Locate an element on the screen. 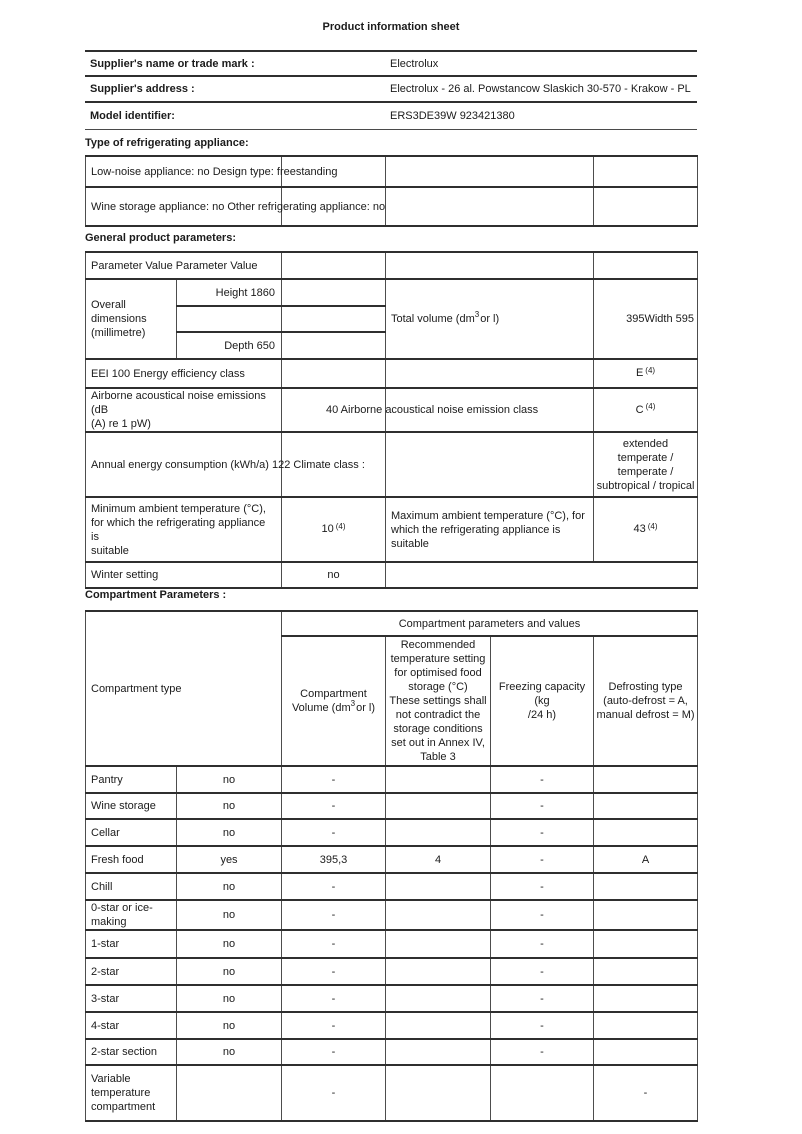 This screenshot has width=802, height=1134. compartment-type: 4-star is located at coordinates (131, 1025).